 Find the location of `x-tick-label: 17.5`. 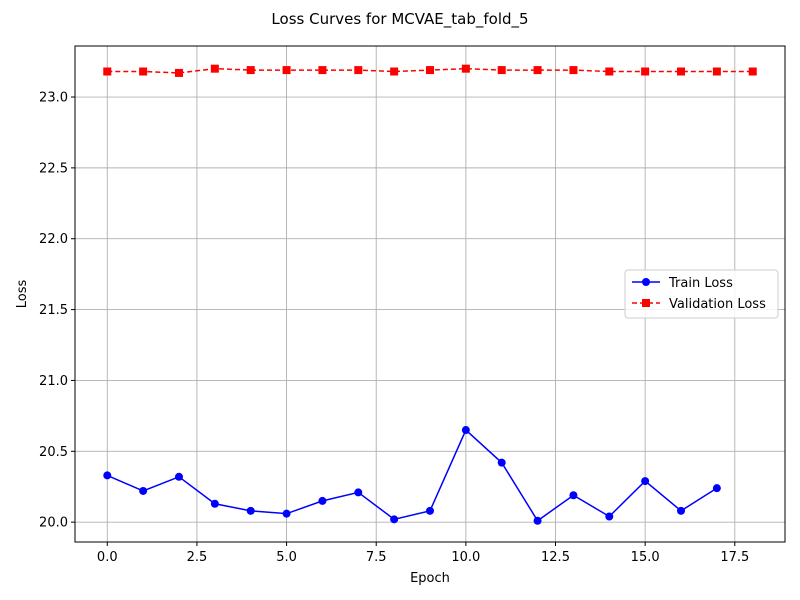

x-tick-label: 17.5 is located at coordinates (734, 557).